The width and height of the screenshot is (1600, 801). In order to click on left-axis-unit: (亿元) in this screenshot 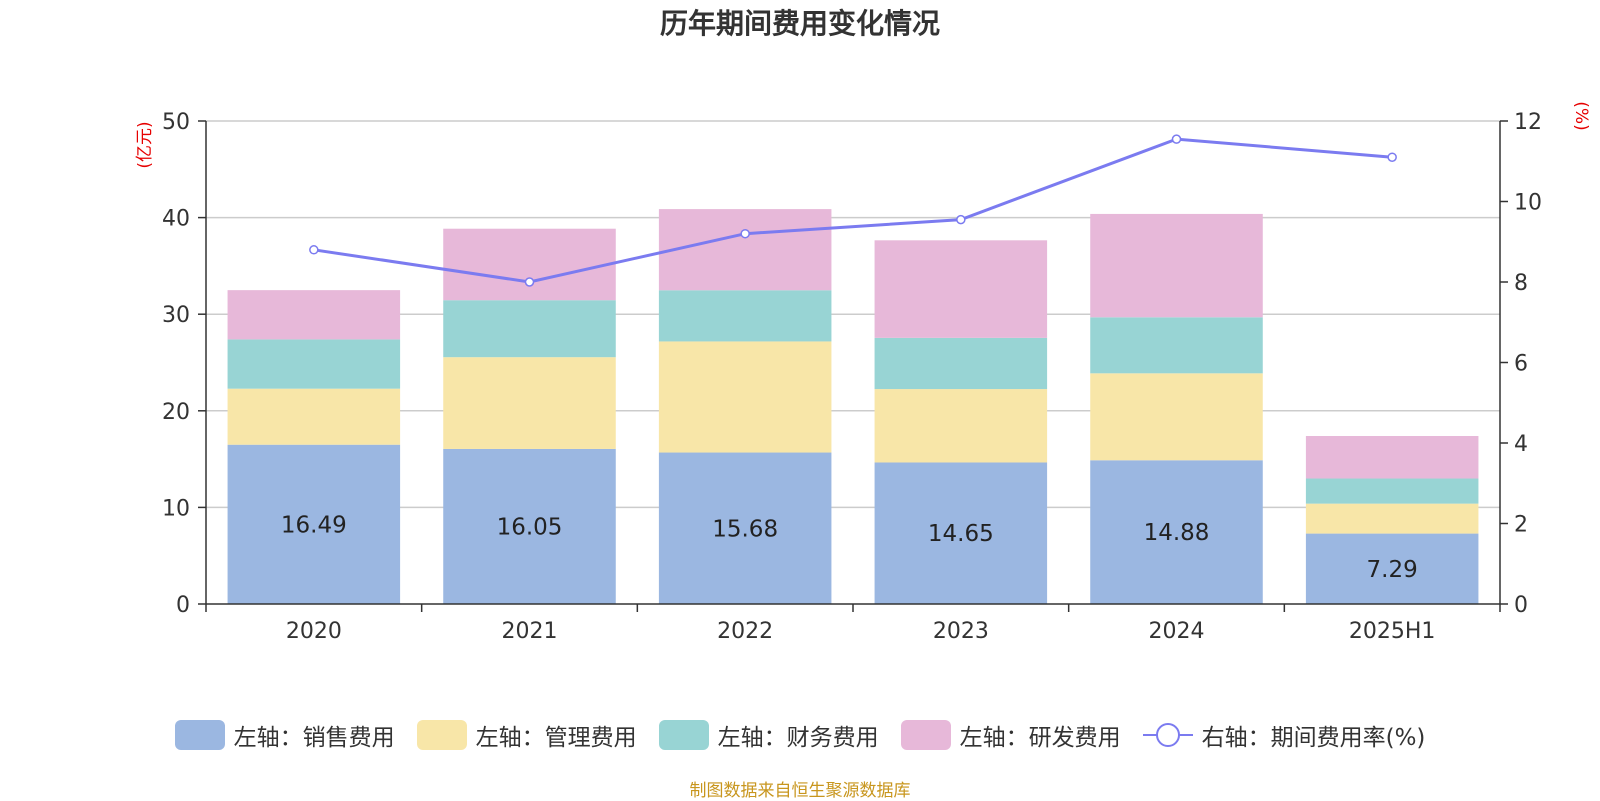, I will do `click(145, 144)`.